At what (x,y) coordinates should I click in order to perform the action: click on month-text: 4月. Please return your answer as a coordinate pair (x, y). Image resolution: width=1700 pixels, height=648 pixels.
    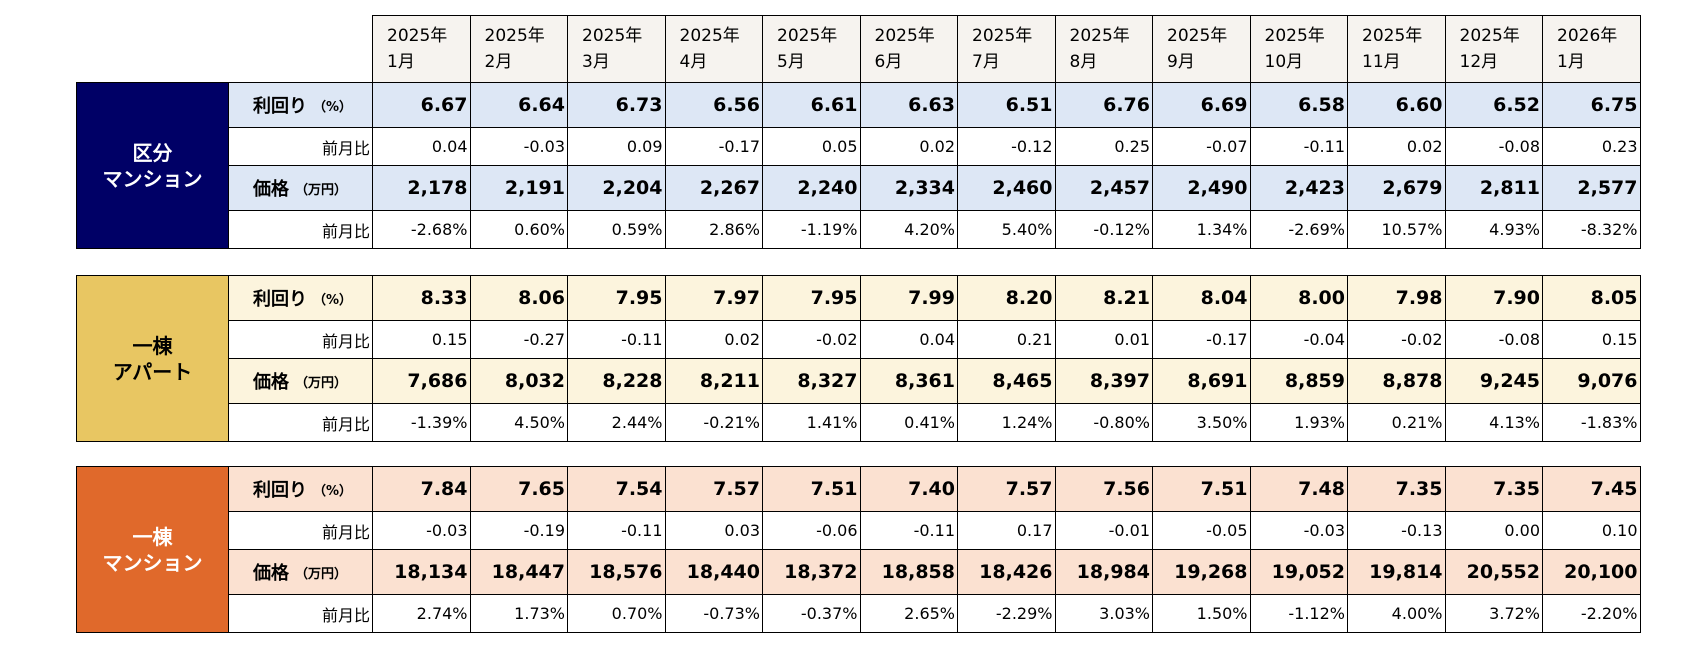
    Looking at the image, I should click on (693, 62).